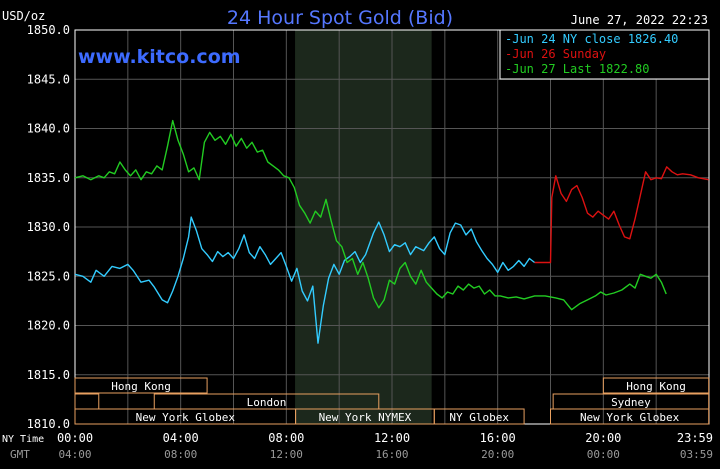 The width and height of the screenshot is (720, 469). I want to click on ny-time-tick: 04:00, so click(181, 438).